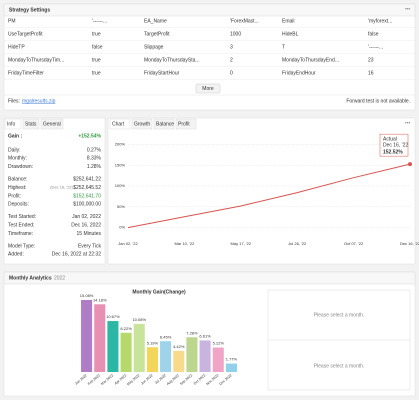 The width and height of the screenshot is (419, 400). What do you see at coordinates (87, 180) in the screenshot?
I see `info-value: $252,641.22` at bounding box center [87, 180].